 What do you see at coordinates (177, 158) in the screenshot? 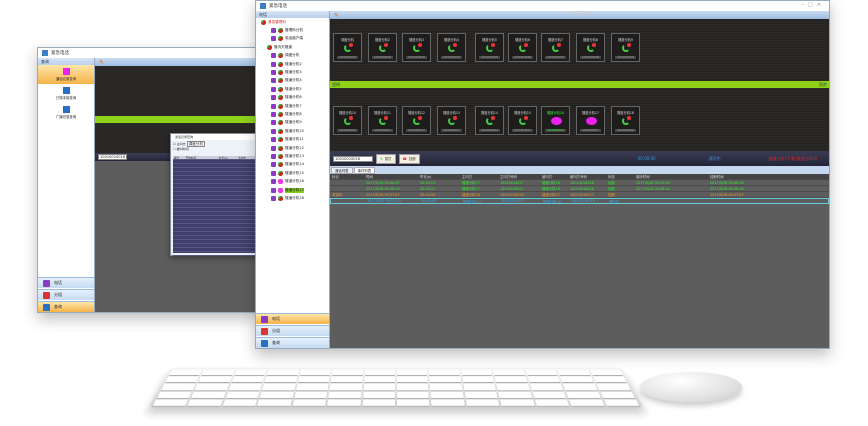
I see `column-header: 编号` at bounding box center [177, 158].